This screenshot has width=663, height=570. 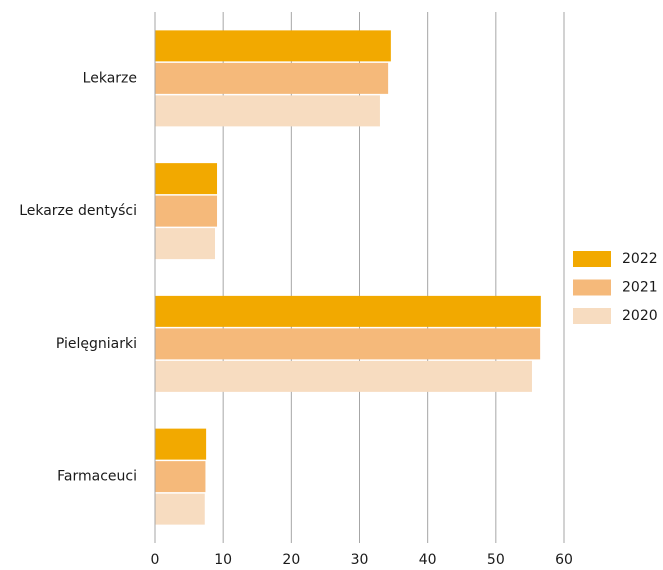 What do you see at coordinates (223, 560) in the screenshot?
I see `x-tick-label: 10` at bounding box center [223, 560].